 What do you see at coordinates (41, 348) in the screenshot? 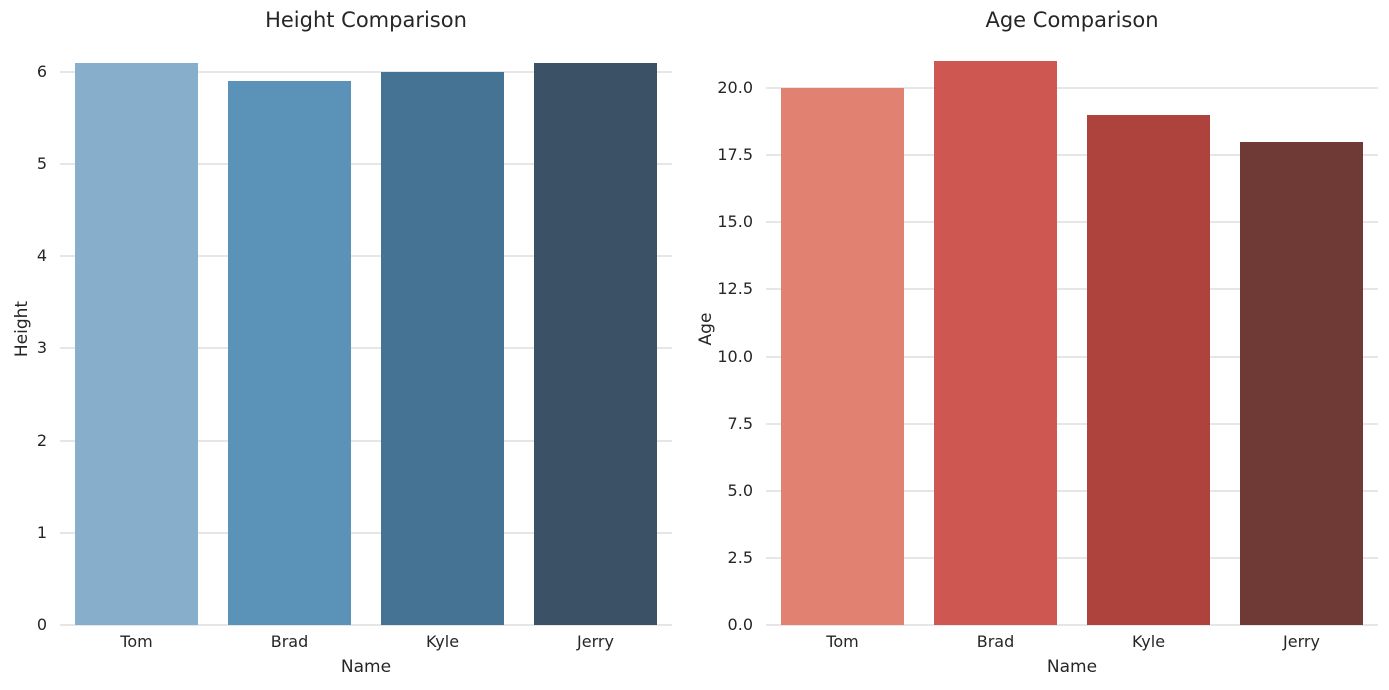
I see `y-tick-label: 3` at bounding box center [41, 348].